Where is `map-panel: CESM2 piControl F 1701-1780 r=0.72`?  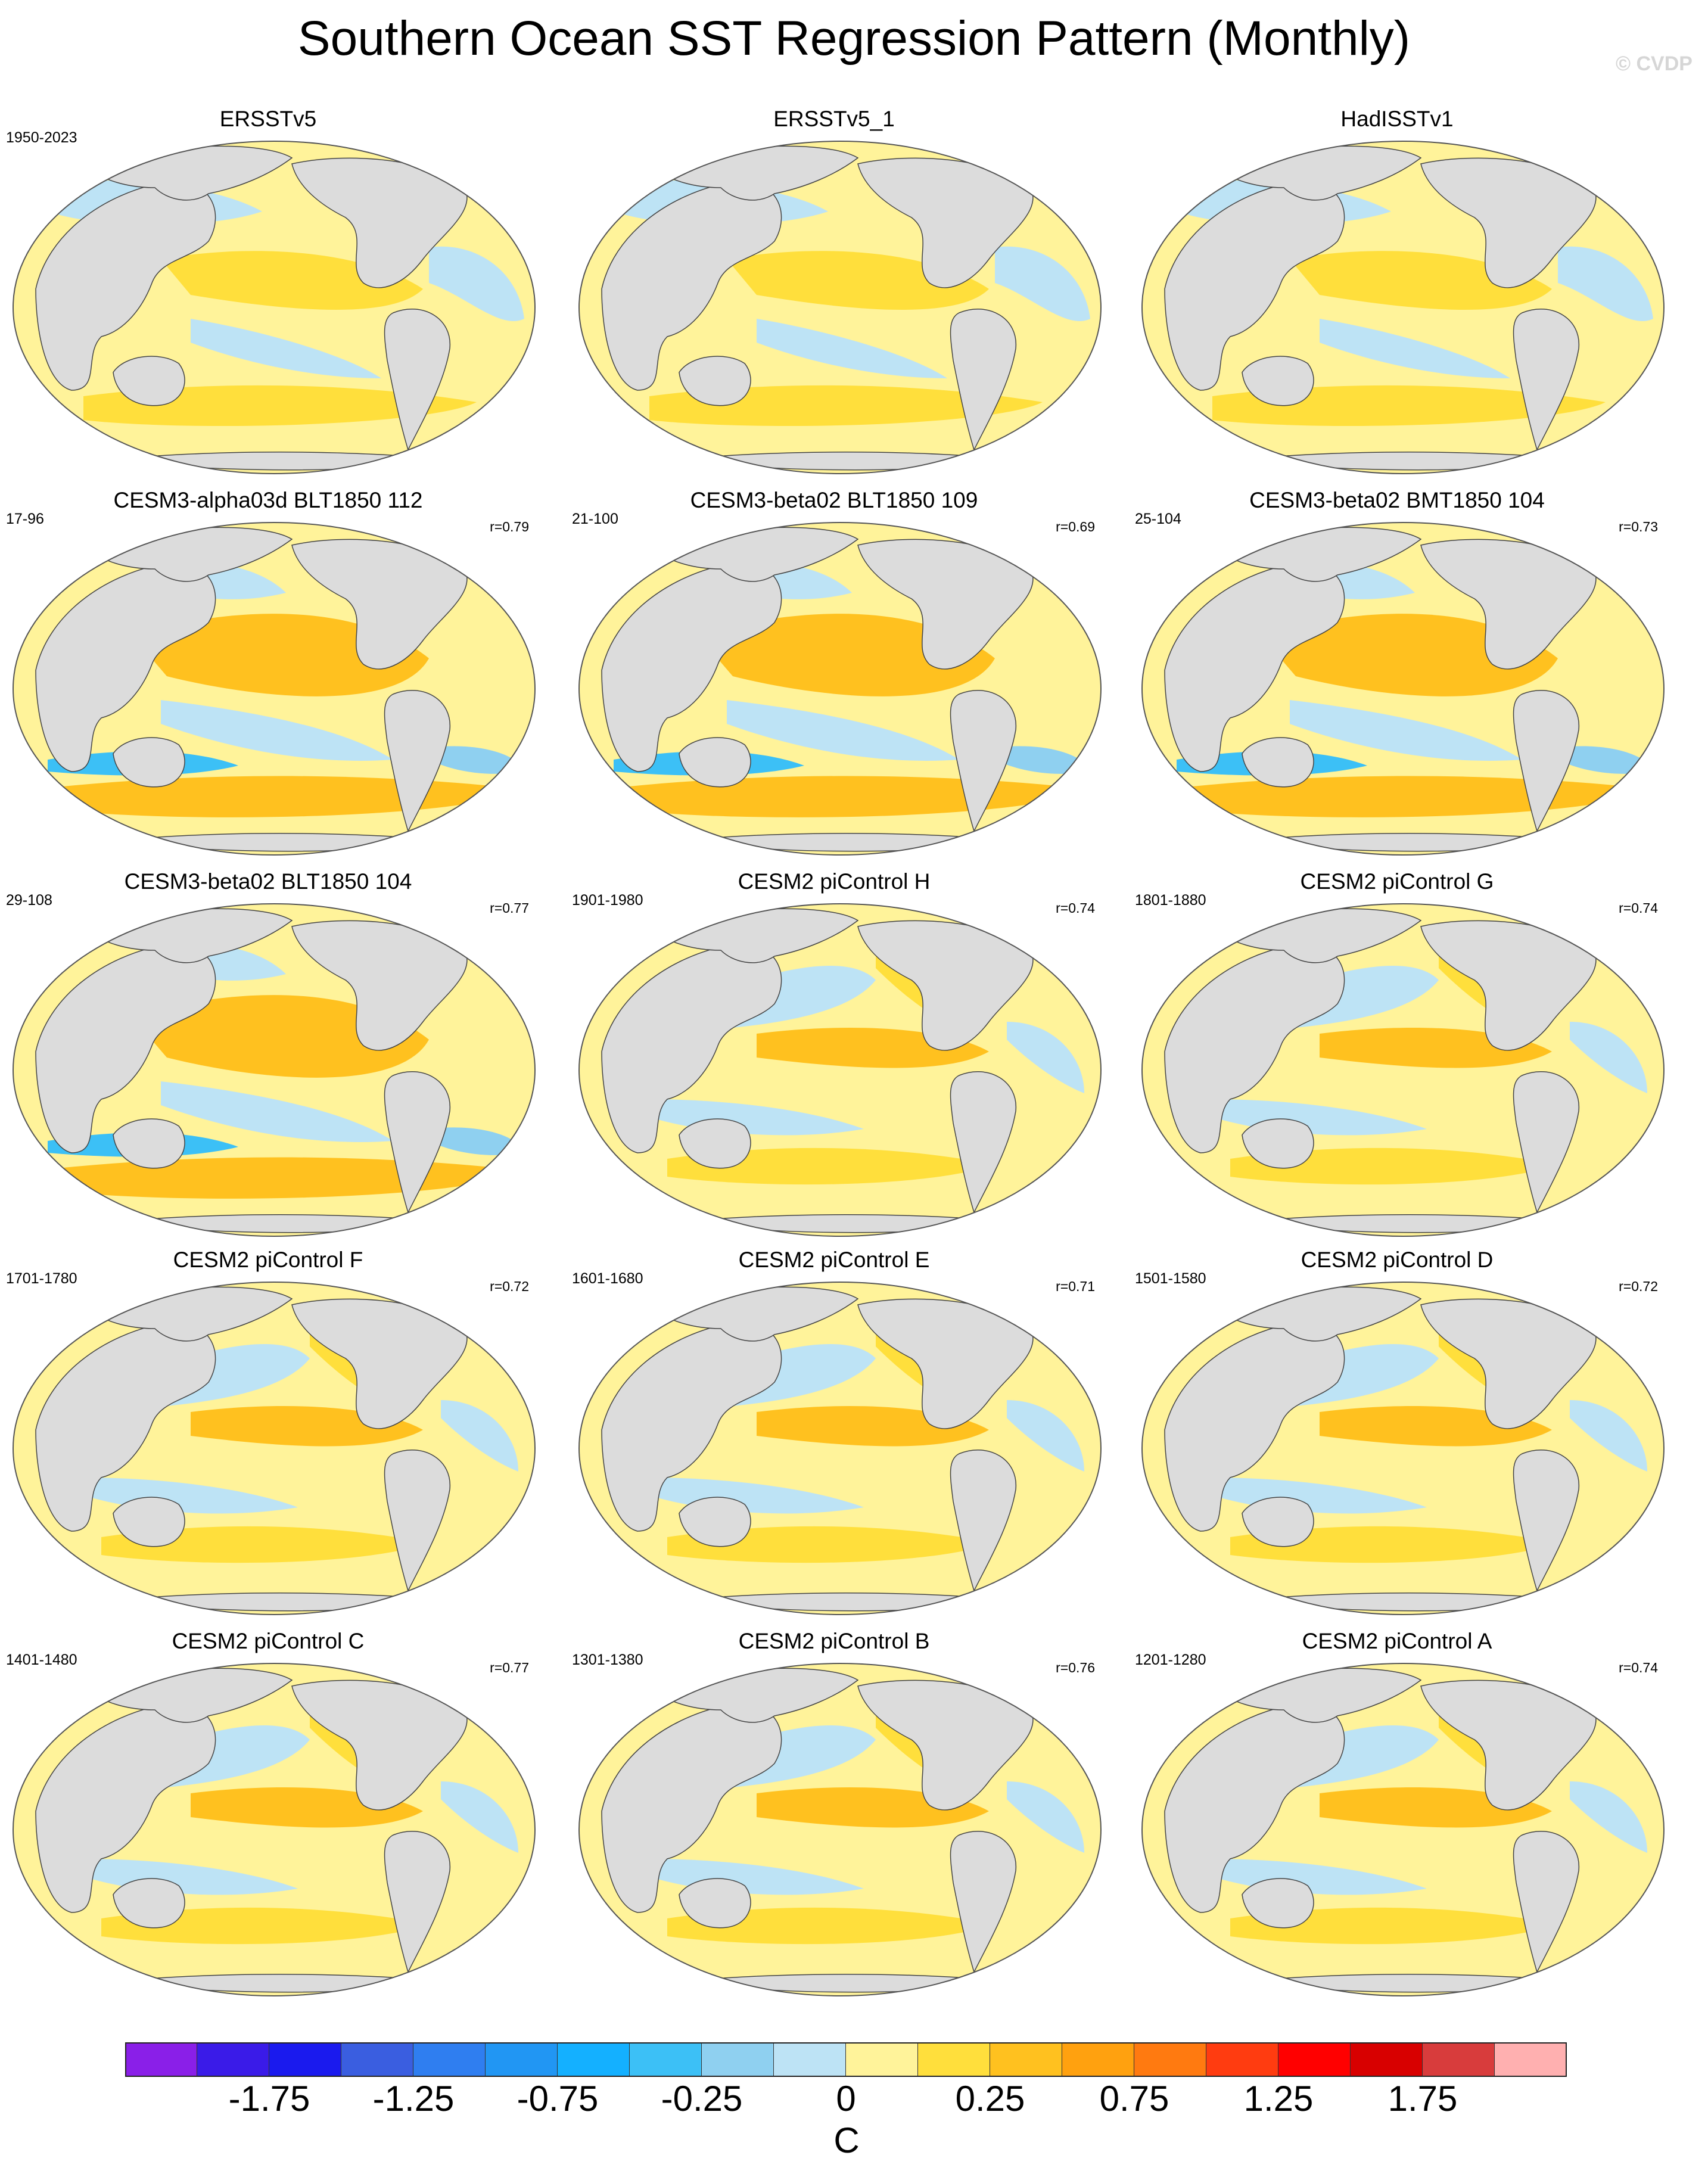
map-panel: CESM2 piControl F 1701-1780 r=0.72 is located at coordinates (268, 1433).